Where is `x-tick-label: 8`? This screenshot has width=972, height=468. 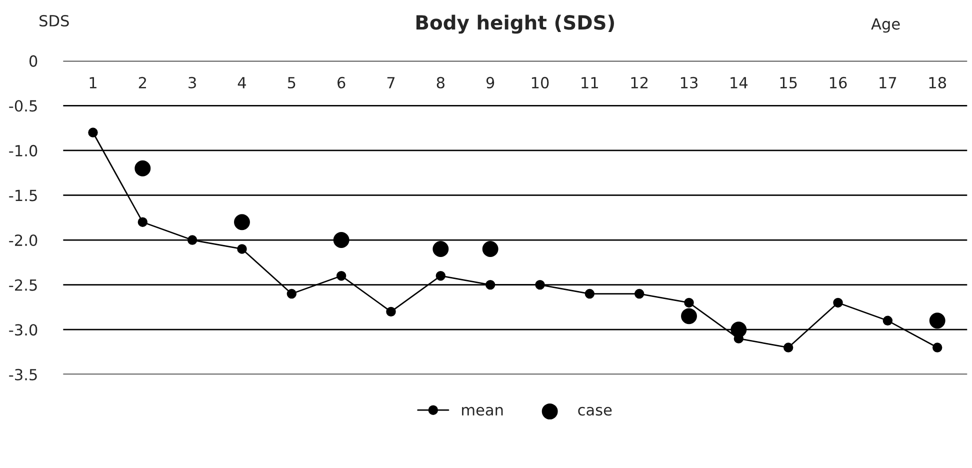
x-tick-label: 8 is located at coordinates (440, 82).